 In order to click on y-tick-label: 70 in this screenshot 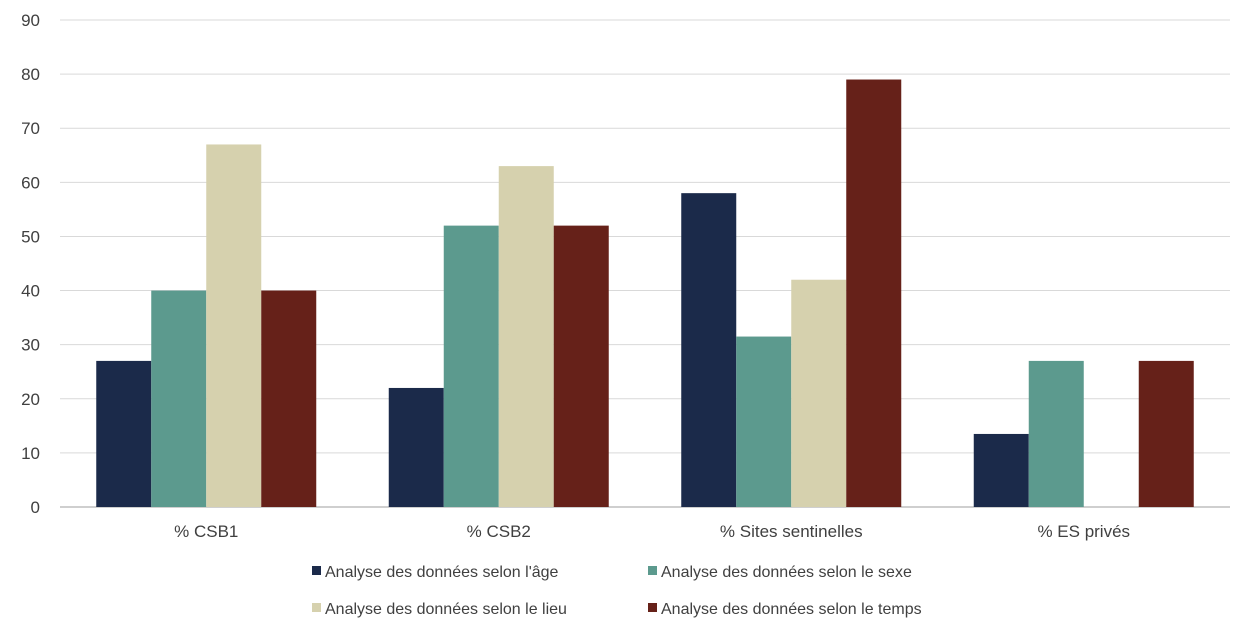, I will do `click(30, 128)`.